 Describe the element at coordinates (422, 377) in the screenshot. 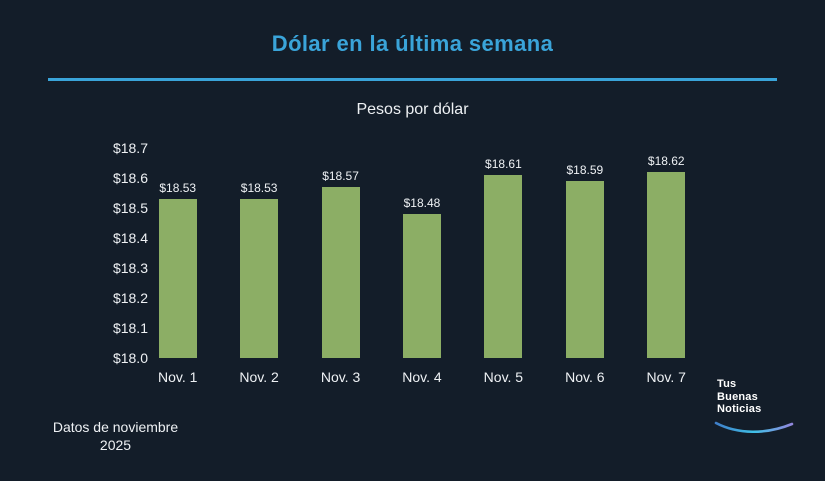

I see `x-axis-label: Nov. 4` at that location.